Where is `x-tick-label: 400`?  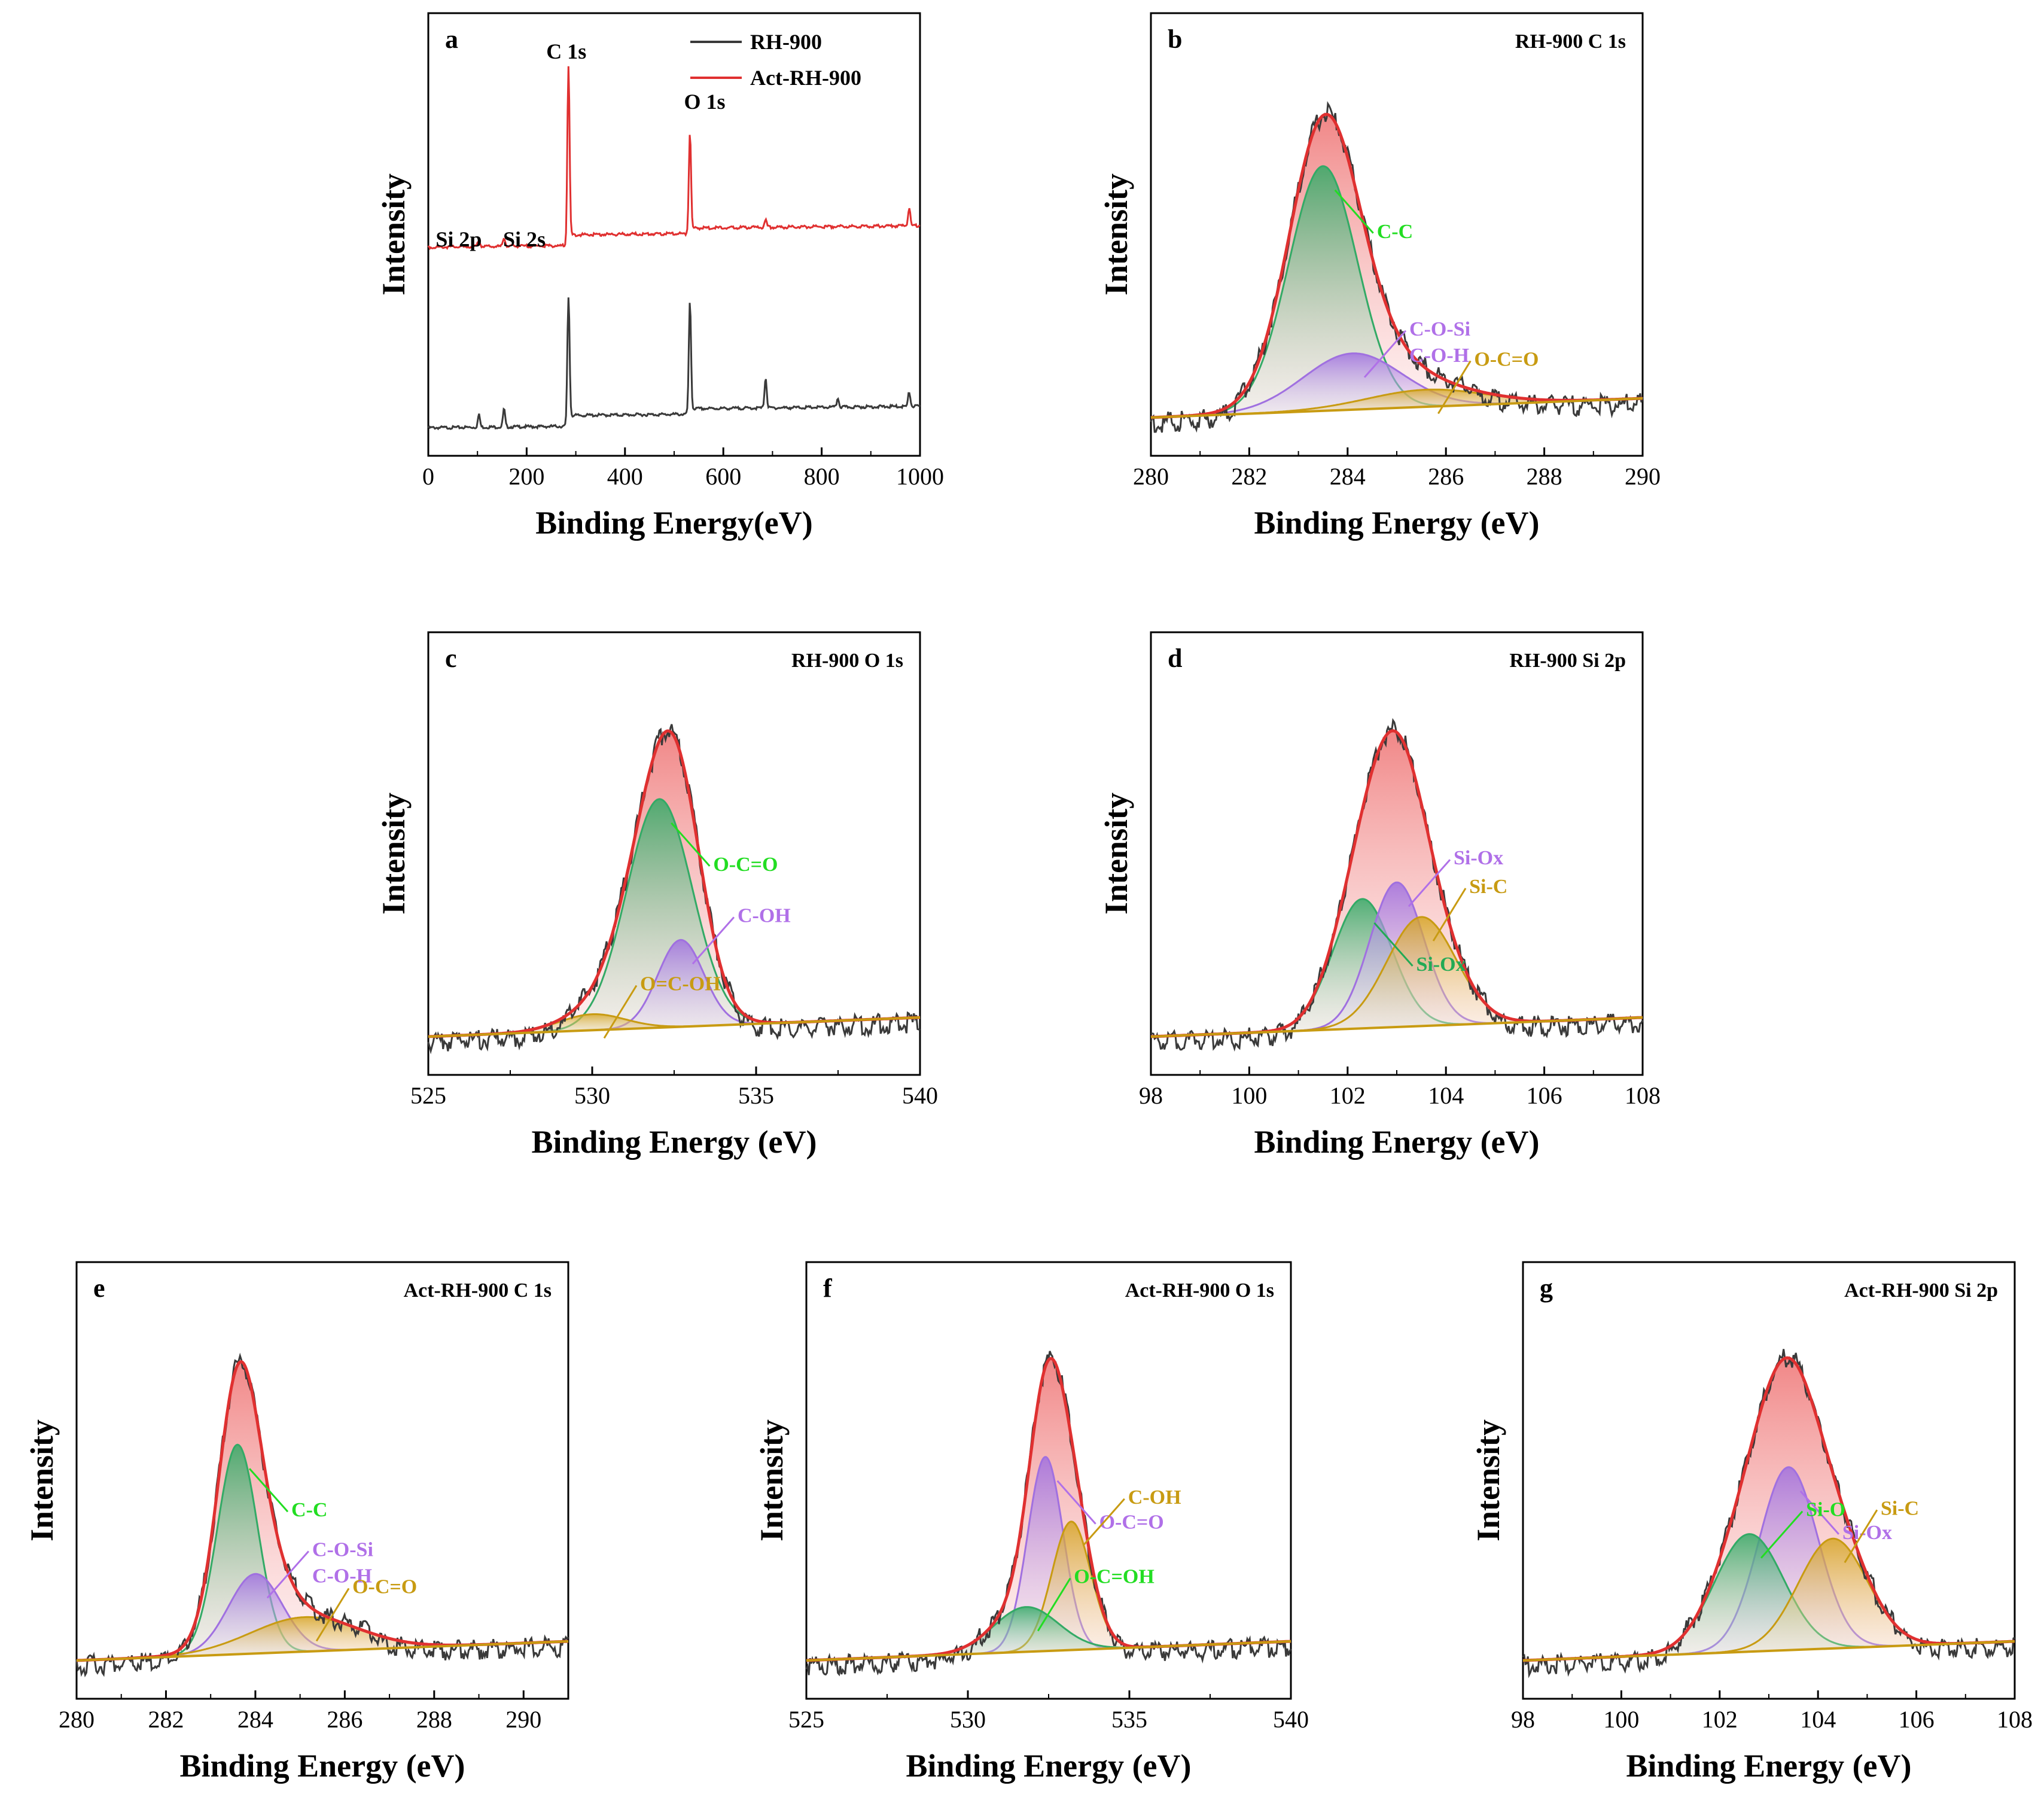 x-tick-label: 400 is located at coordinates (625, 476).